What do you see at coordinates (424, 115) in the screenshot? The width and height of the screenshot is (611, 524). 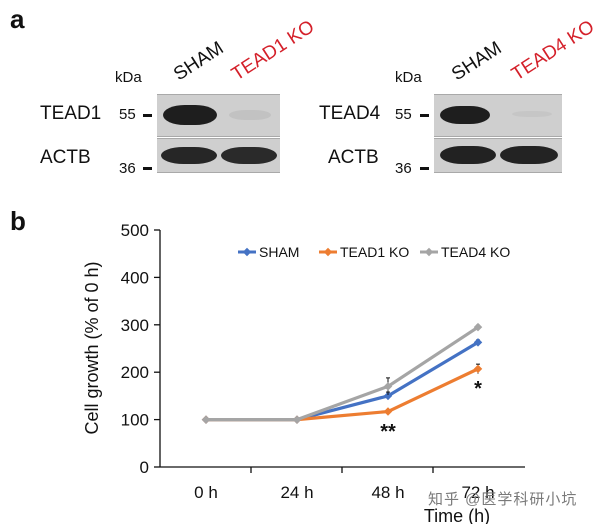 I see `mw-marker-55-right` at bounding box center [424, 115].